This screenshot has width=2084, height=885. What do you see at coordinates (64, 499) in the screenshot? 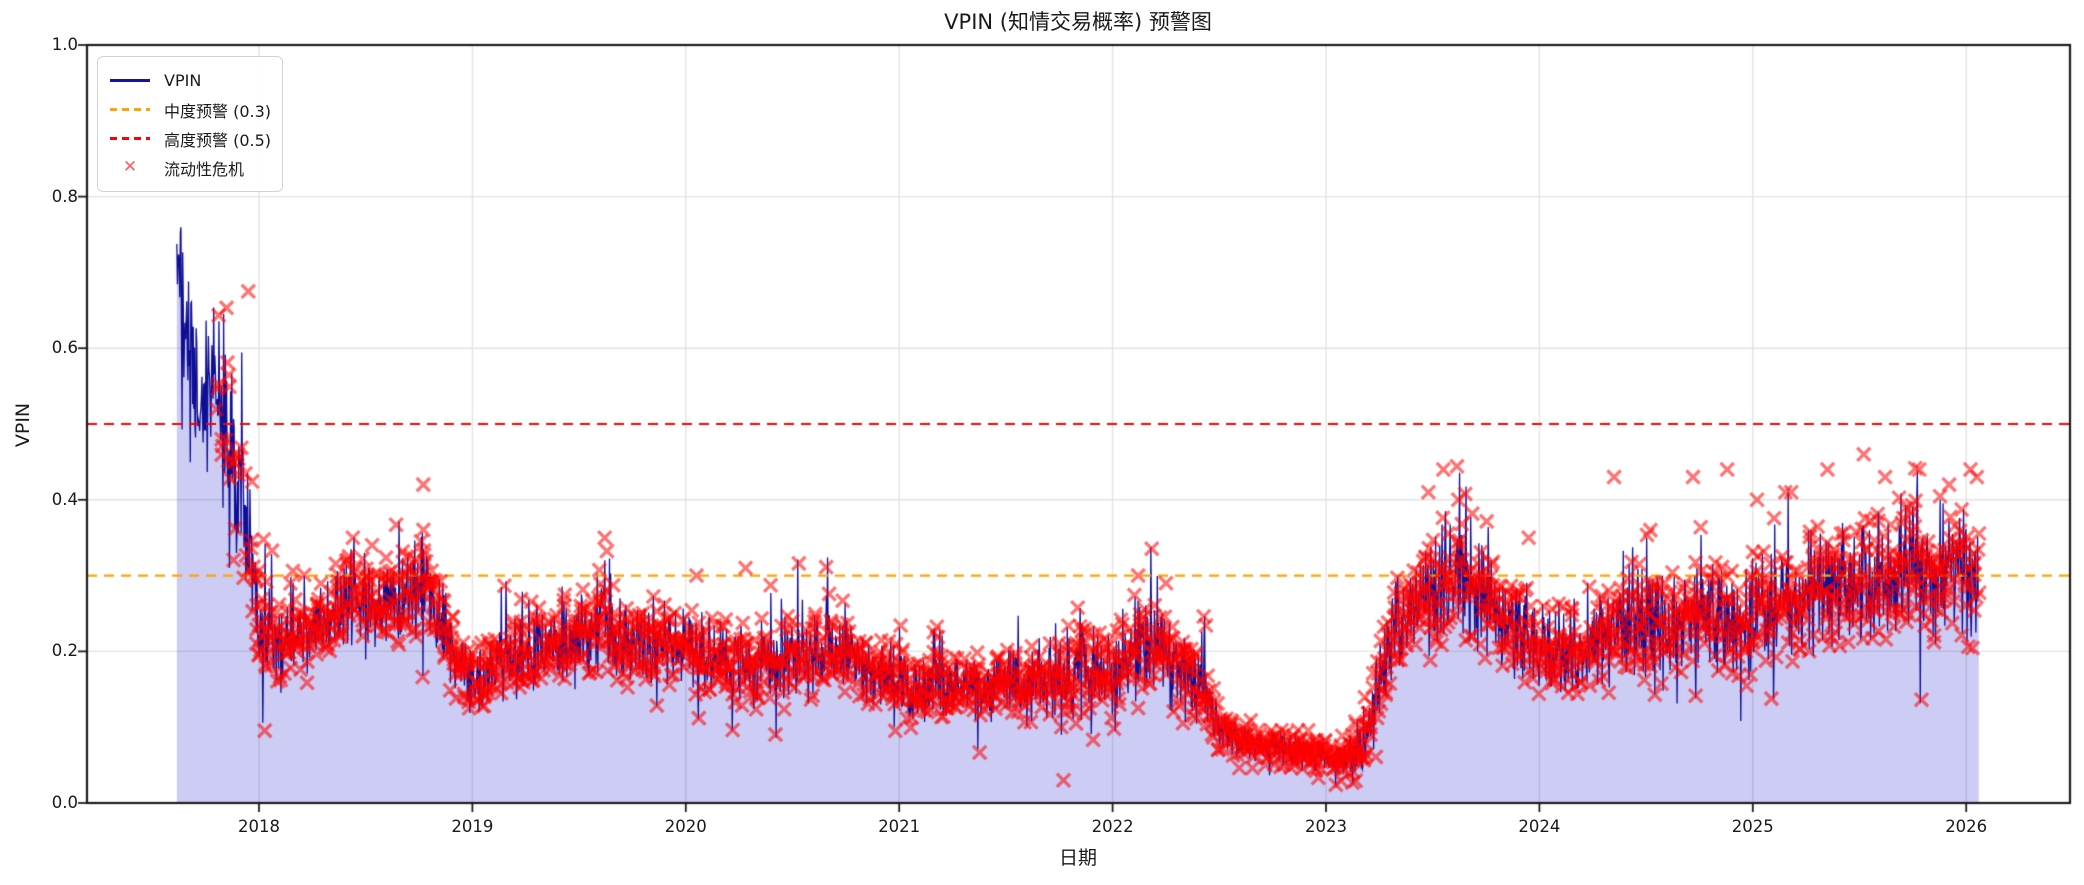
I see `y-tick-label: 0.4` at bounding box center [64, 499].